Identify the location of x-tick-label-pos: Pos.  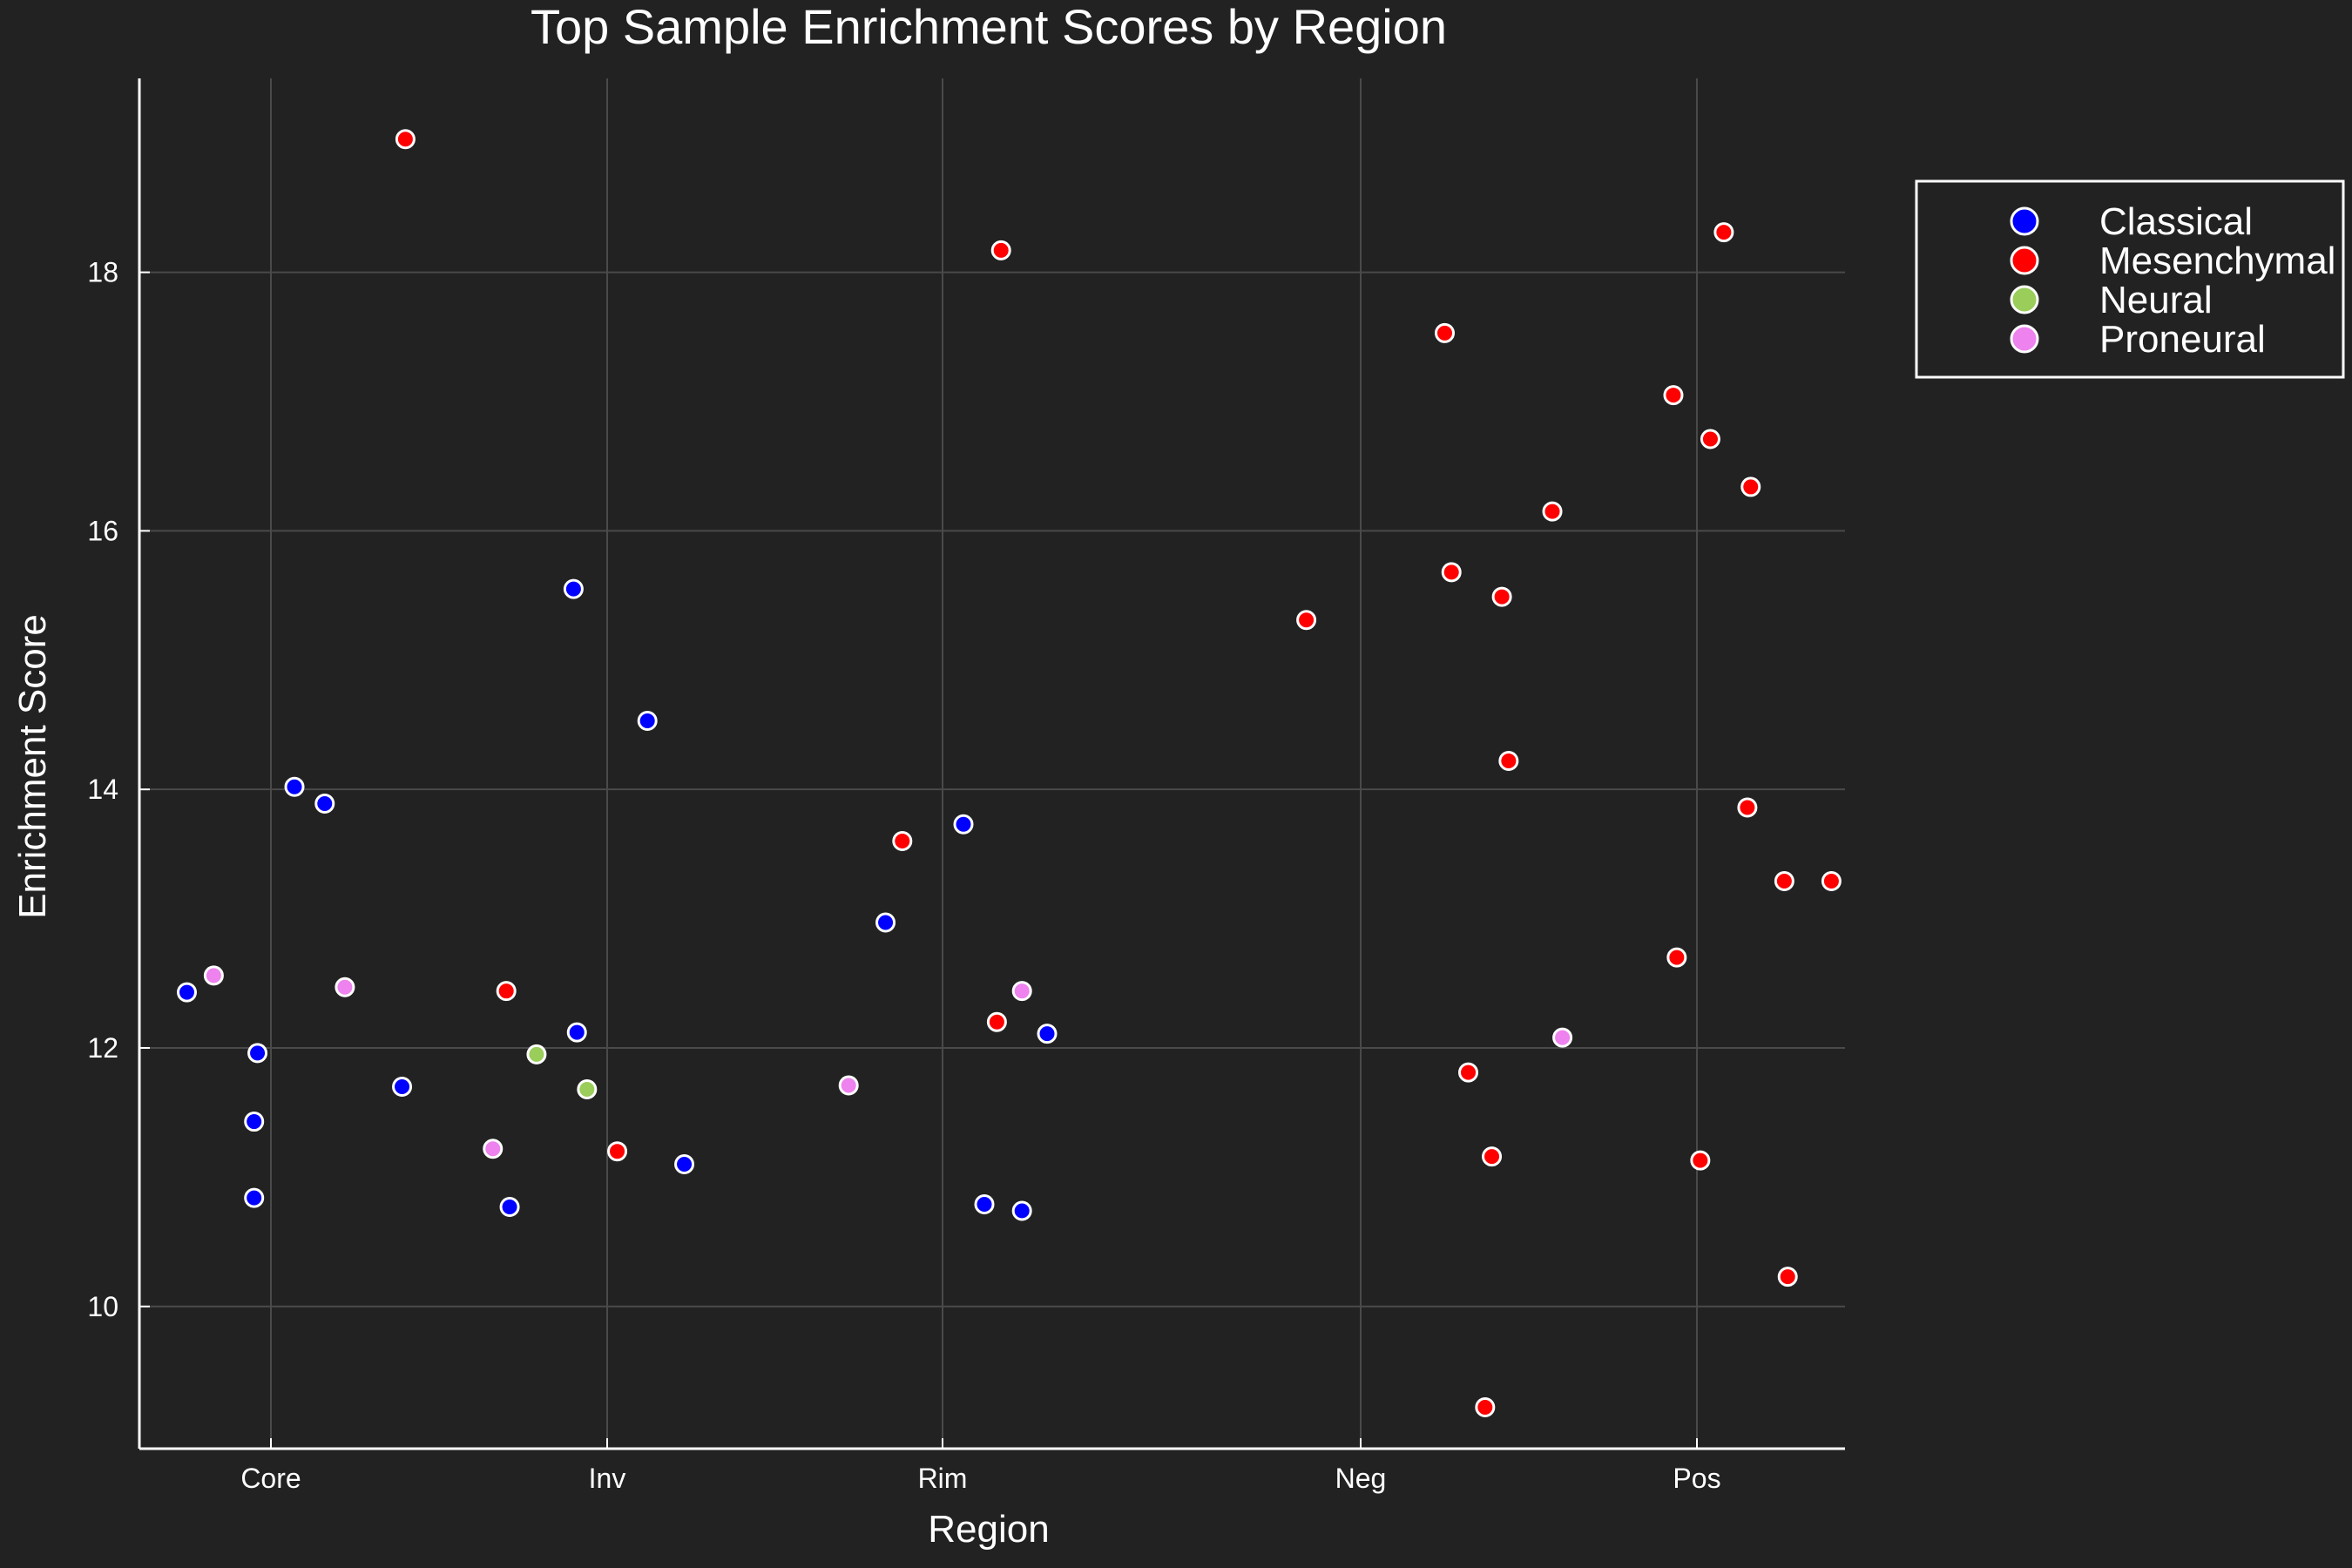
(1696, 1478).